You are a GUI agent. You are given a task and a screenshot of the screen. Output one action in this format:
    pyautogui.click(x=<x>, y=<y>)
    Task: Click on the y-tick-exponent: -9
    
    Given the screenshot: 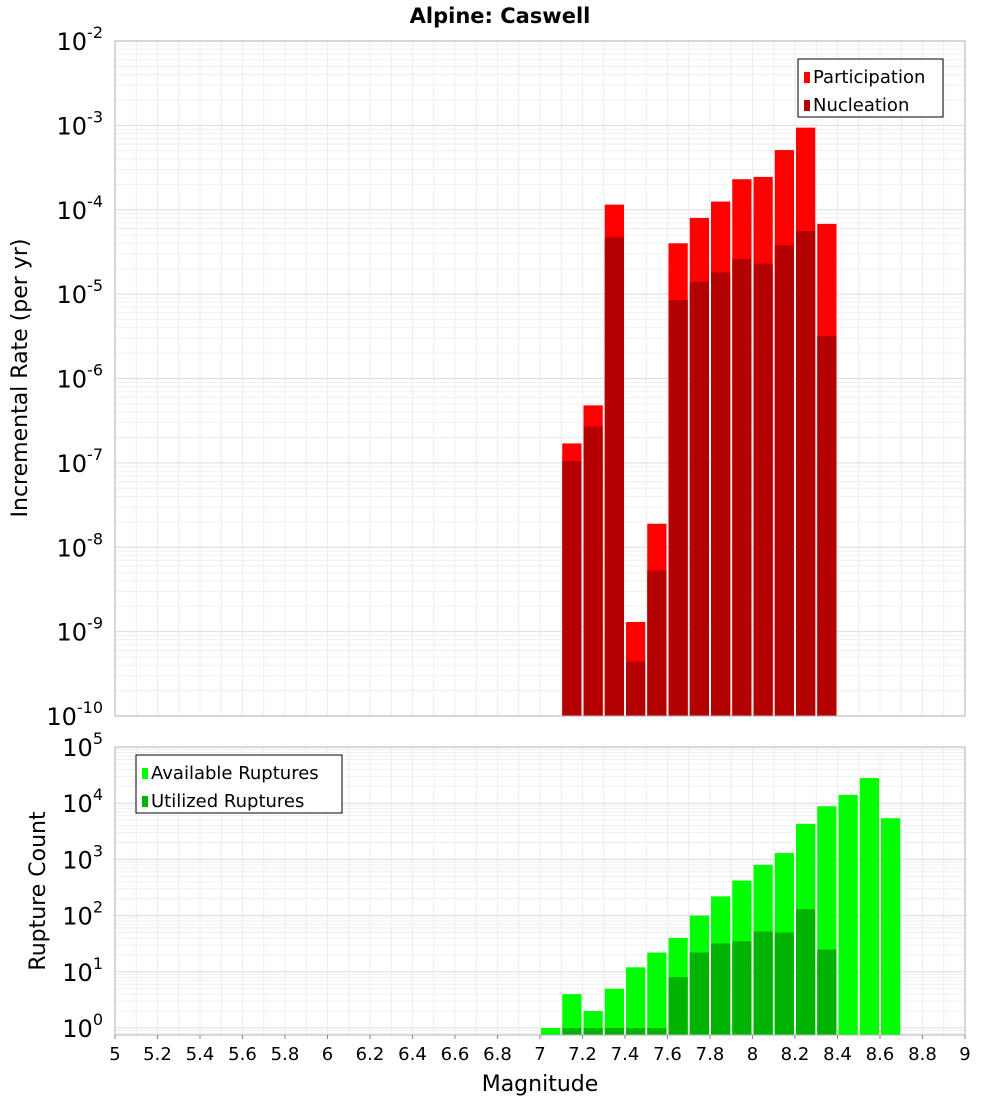 What is the action you would take?
    pyautogui.click(x=95, y=623)
    